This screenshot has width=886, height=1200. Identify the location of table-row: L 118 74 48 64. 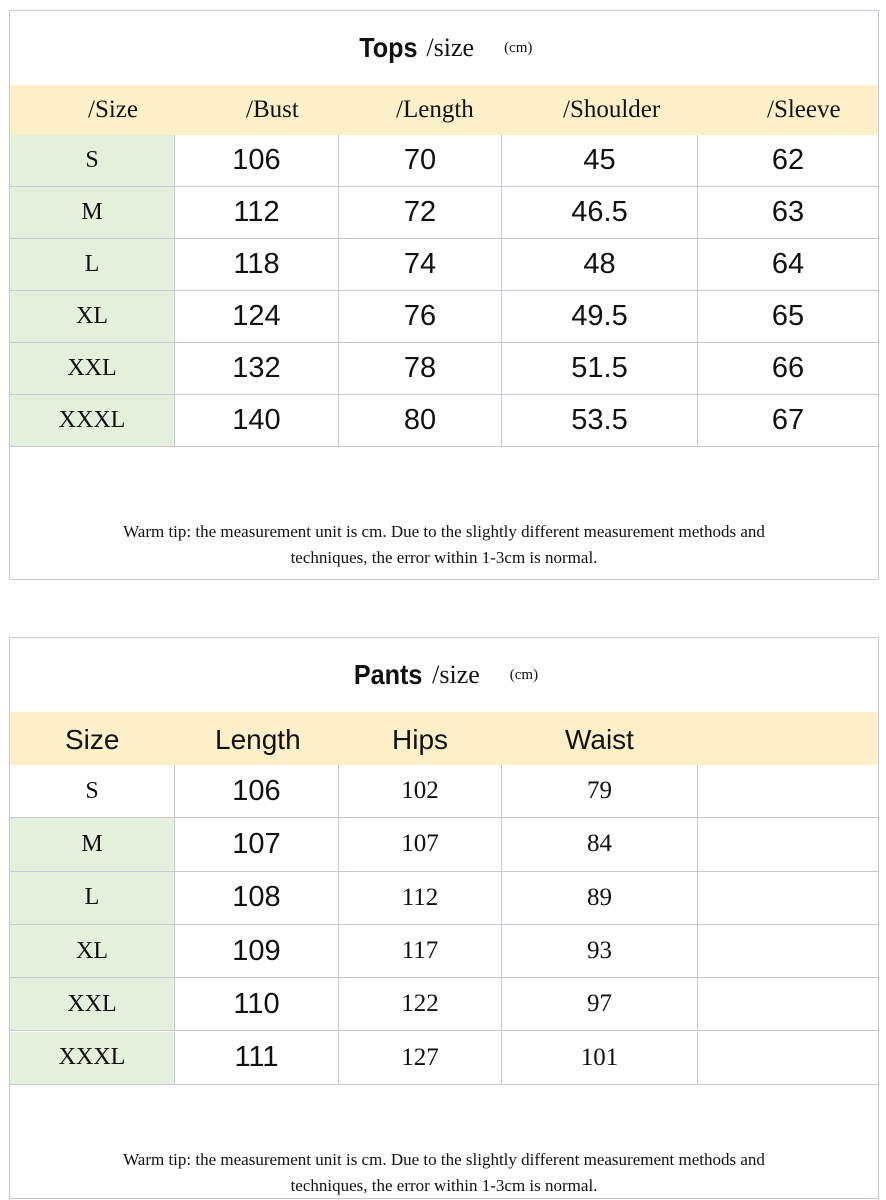
(444, 265).